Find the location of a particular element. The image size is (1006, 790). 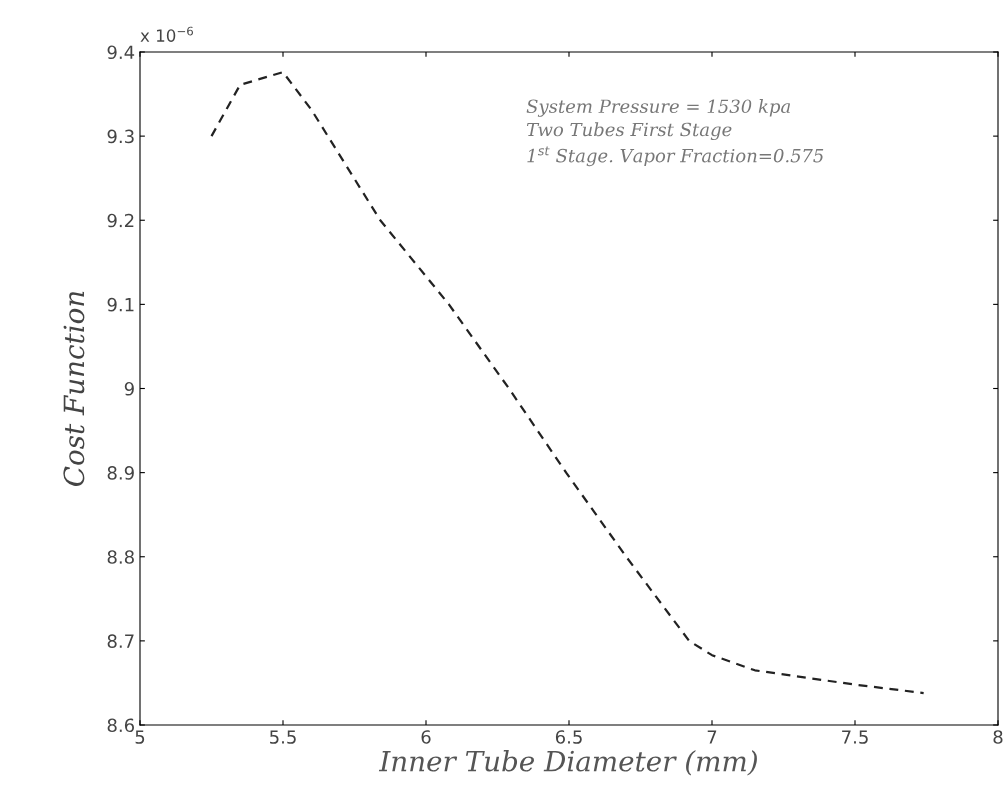

x-axis-title: Inner Tube Diameter (mm) is located at coordinates (567, 763).